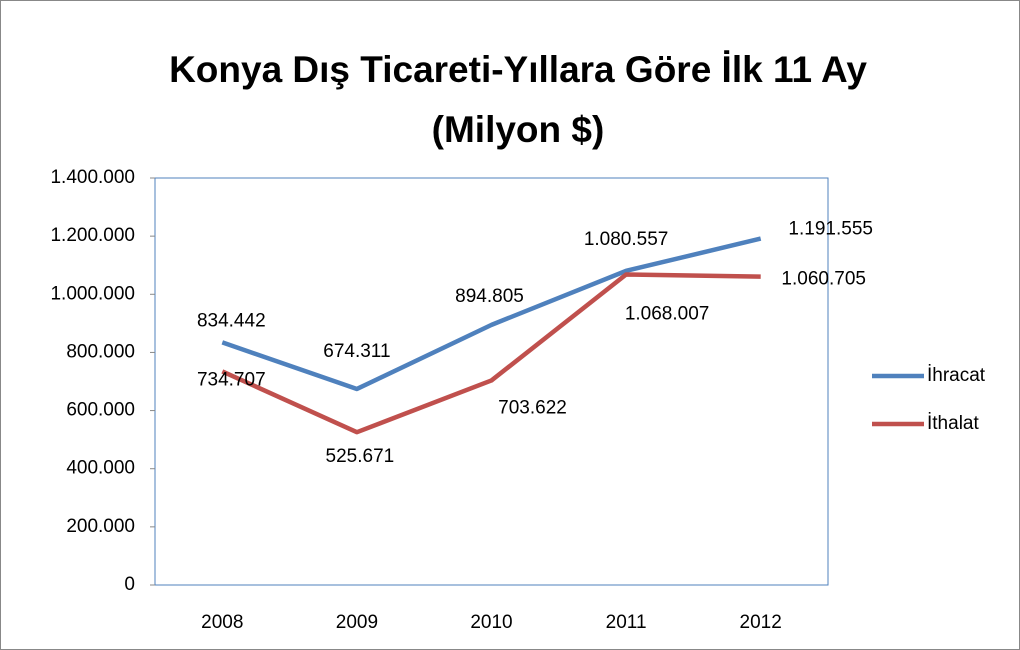 The image size is (1020, 650). Describe the element at coordinates (92, 235) in the screenshot. I see `y-tick-label: 1.200.000` at that location.